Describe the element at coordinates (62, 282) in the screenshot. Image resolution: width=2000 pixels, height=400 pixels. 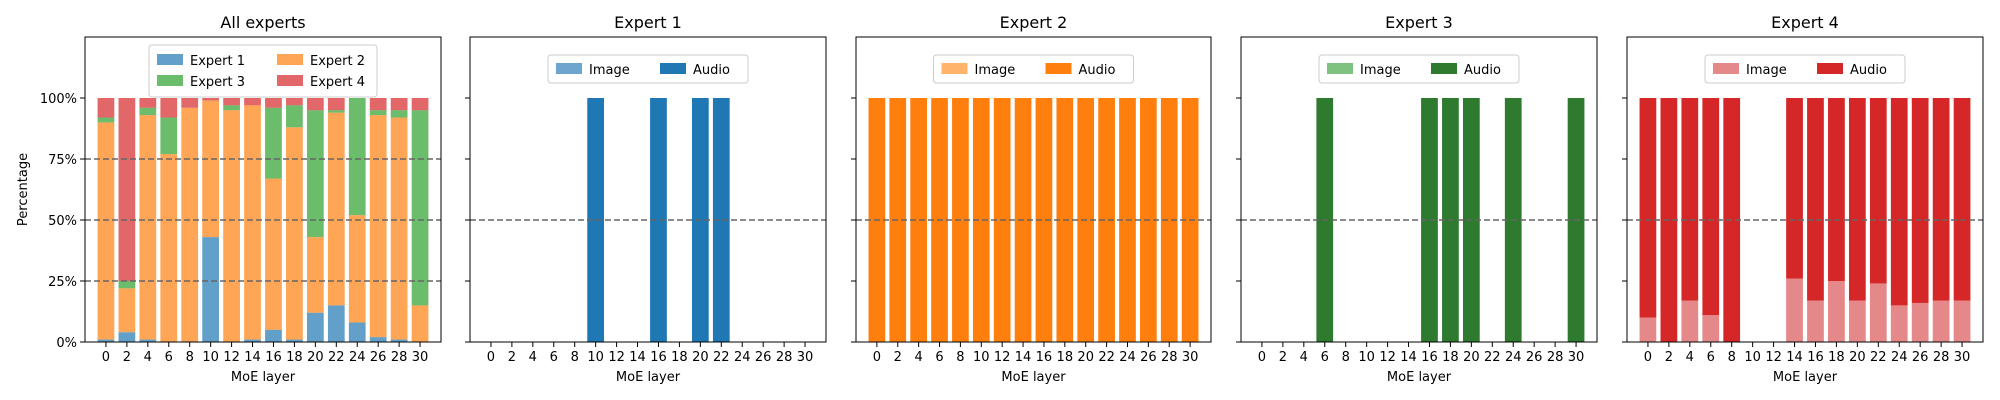
I see `y-tick-label: 25%` at that location.